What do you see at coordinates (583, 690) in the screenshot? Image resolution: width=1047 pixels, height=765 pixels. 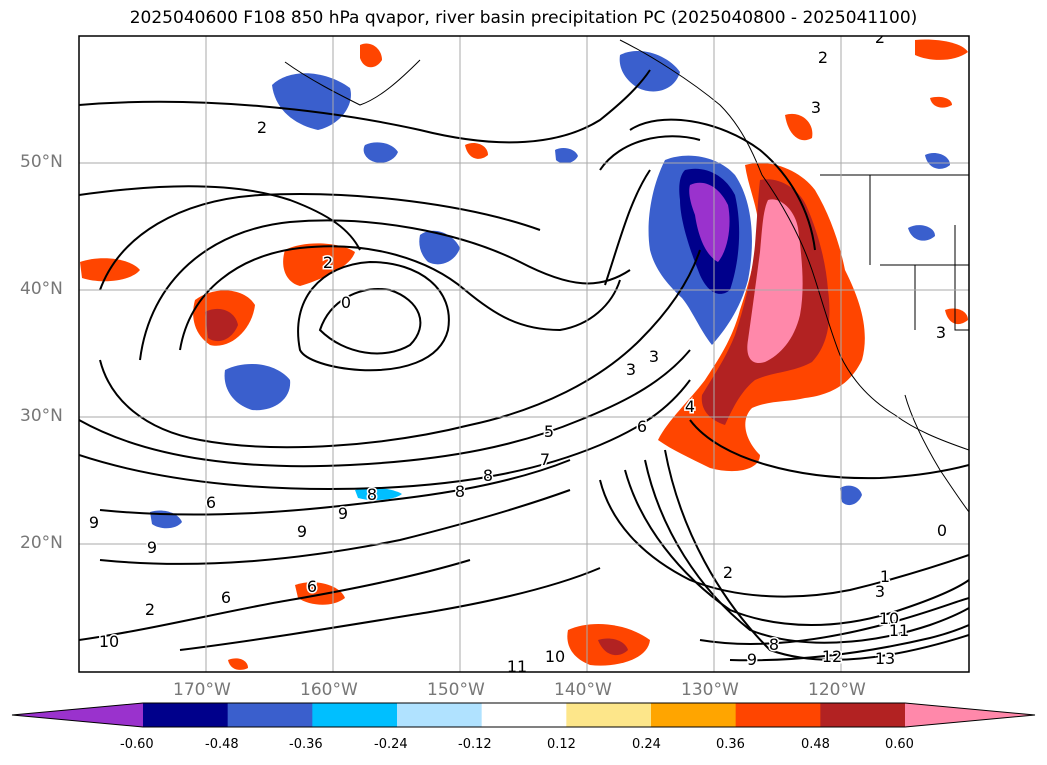 I see `lon-label-140w: 140°W` at bounding box center [583, 690].